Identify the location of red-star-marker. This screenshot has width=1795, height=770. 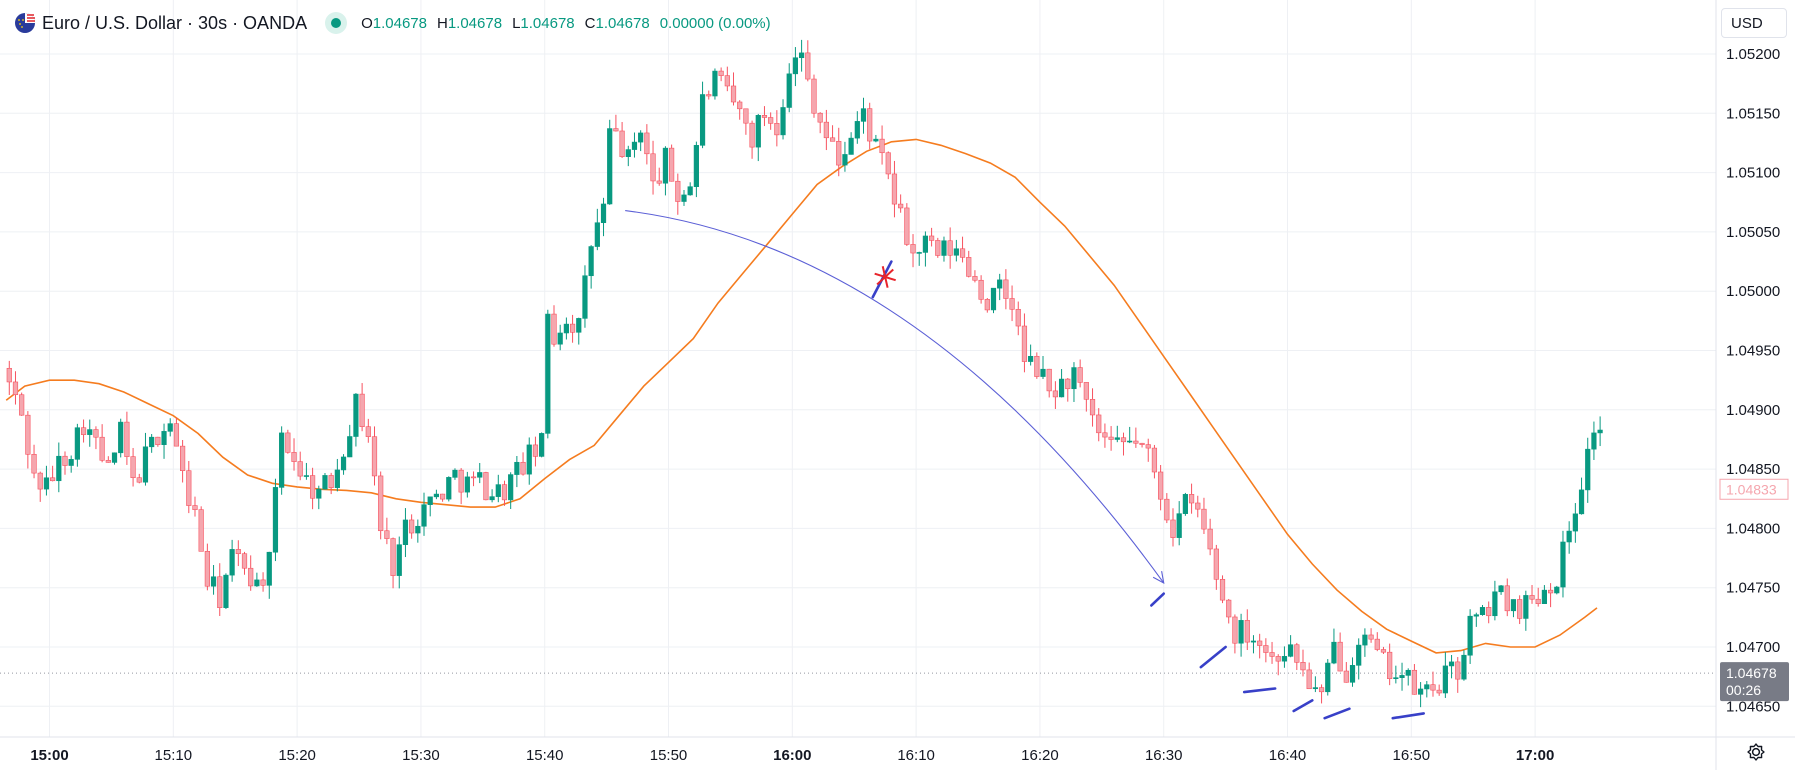
(885, 277).